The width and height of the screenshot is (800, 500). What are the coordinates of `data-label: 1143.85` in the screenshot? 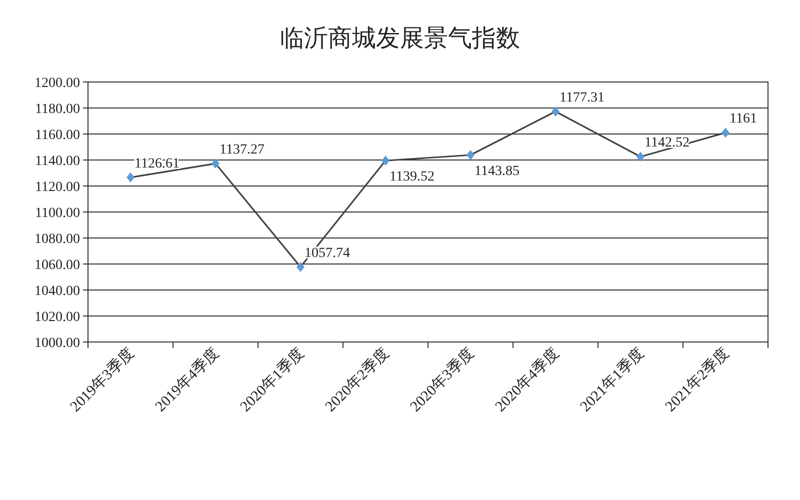 It's located at (497, 171).